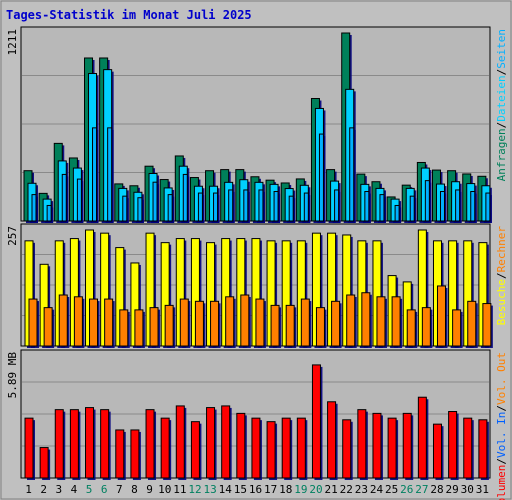 This screenshot has width=512, height=500. I want to click on legend-entry: Anfragen, so click(501, 154).